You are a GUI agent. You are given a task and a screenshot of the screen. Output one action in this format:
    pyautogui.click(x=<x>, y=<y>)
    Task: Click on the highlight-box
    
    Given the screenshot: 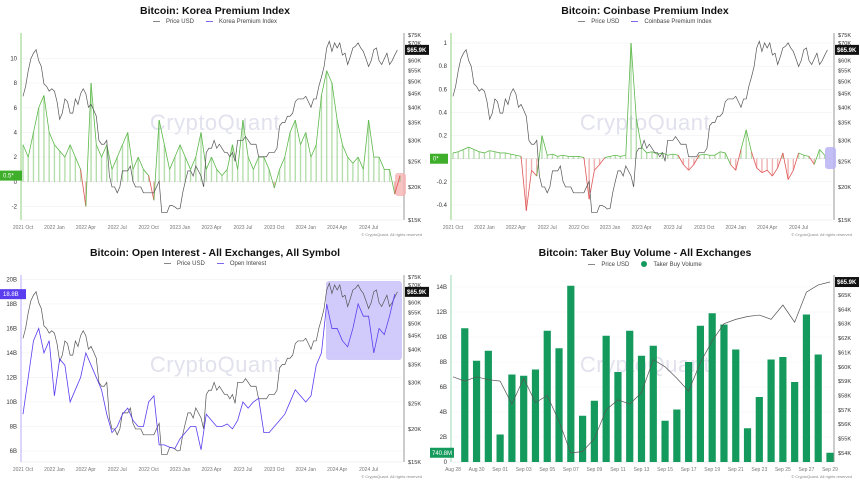 What is the action you would take?
    pyautogui.click(x=400, y=184)
    